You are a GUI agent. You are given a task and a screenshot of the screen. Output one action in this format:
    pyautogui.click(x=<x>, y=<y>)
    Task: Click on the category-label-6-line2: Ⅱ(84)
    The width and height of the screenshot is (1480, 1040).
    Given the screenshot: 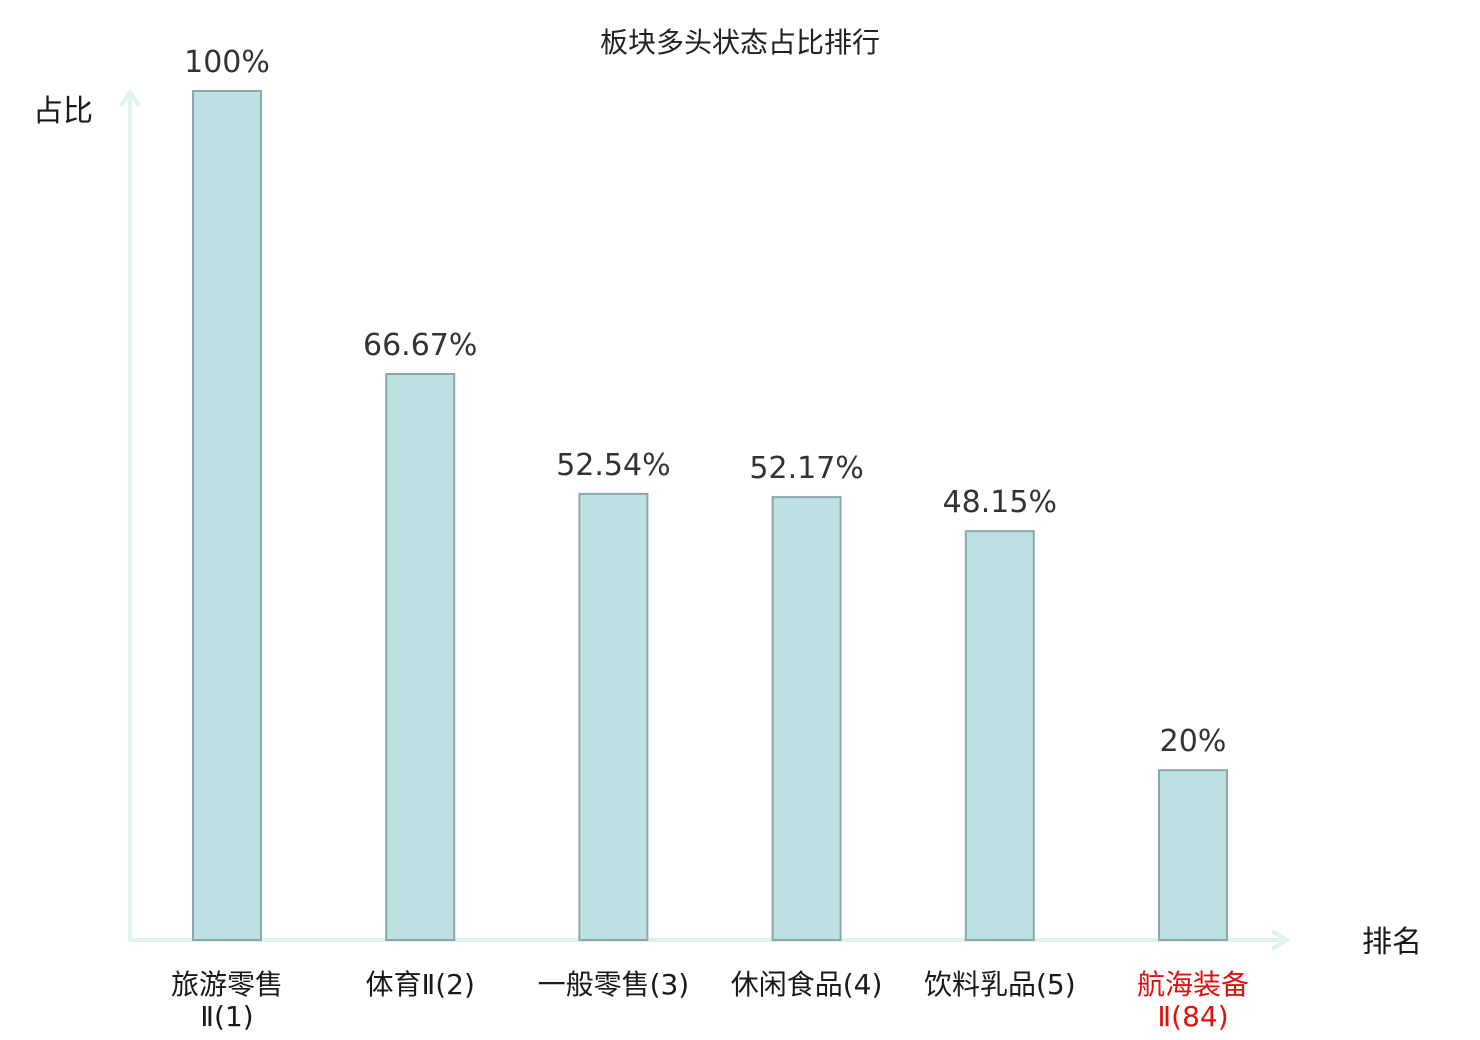 What is the action you would take?
    pyautogui.click(x=1192, y=1016)
    